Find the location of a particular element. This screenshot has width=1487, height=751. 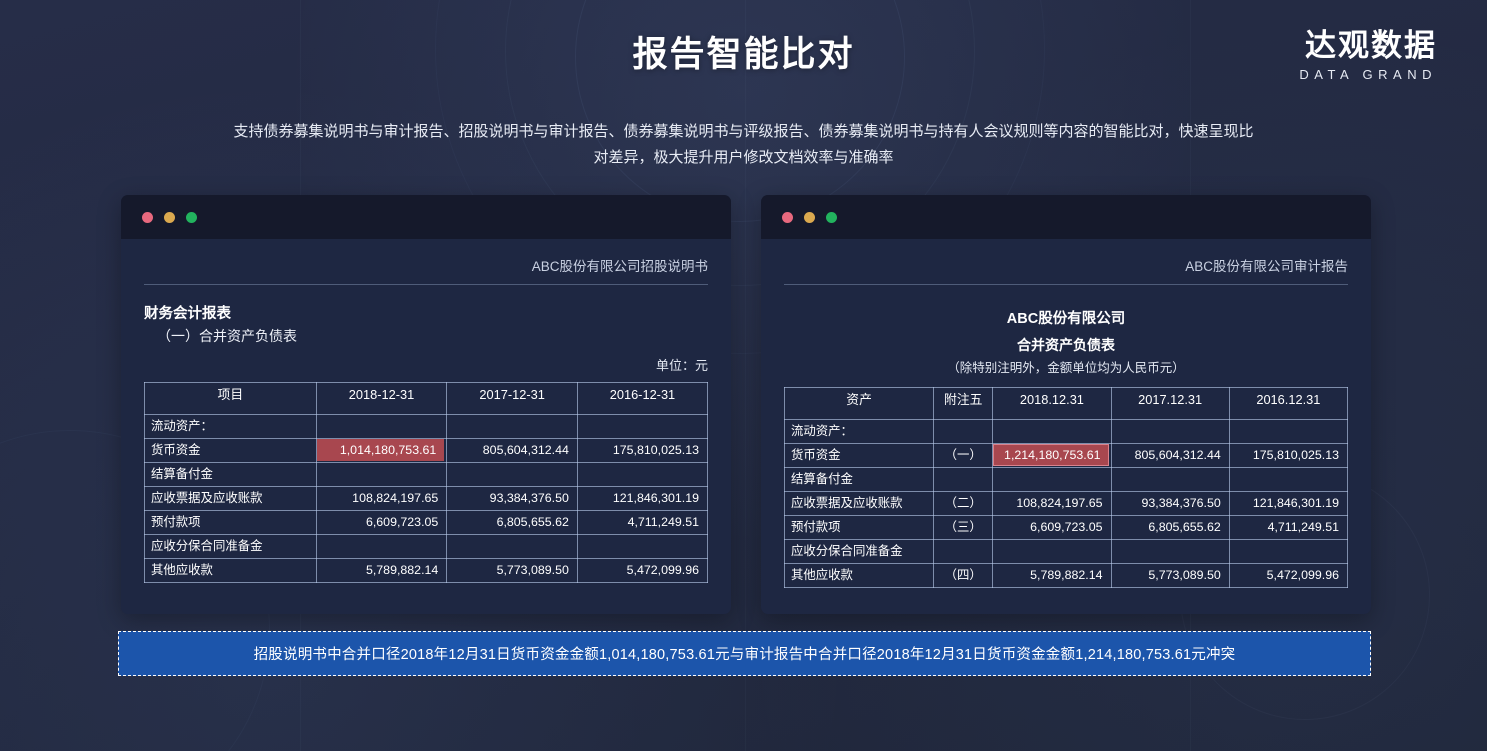

highlighted-value-cell: 1,214,180,753.61 is located at coordinates (1052, 455).